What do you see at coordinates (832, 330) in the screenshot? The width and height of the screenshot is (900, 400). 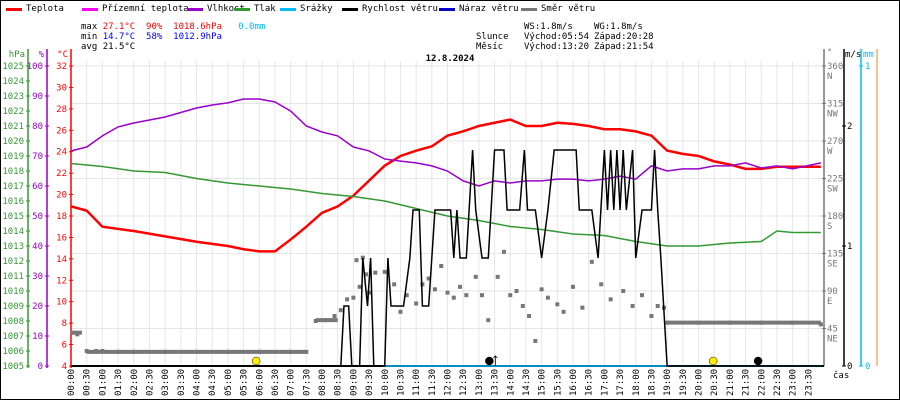 I see `direction-tick-label: 45` at bounding box center [832, 330].